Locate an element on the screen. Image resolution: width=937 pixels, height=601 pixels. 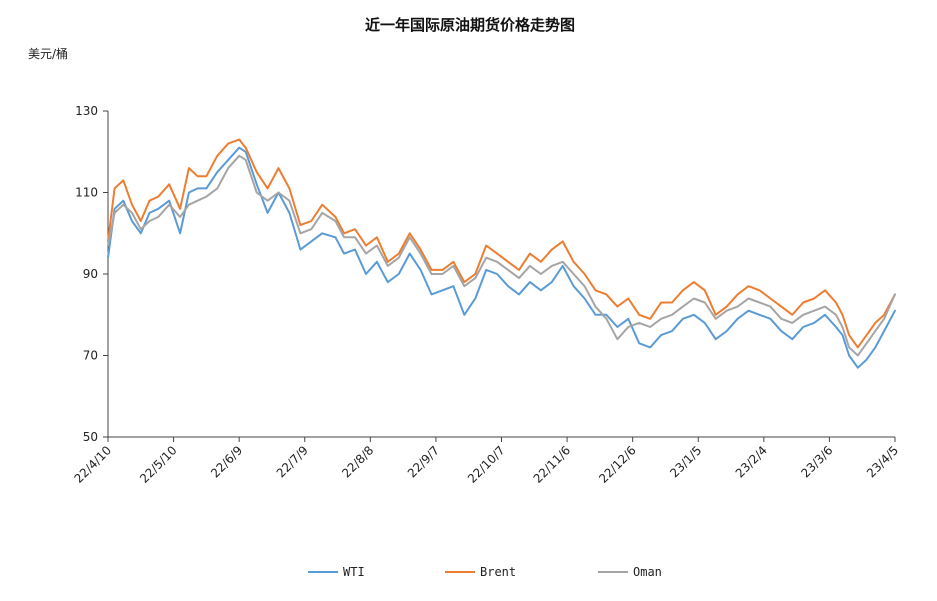
x-tick-label: 23/4/5 is located at coordinates (882, 461).